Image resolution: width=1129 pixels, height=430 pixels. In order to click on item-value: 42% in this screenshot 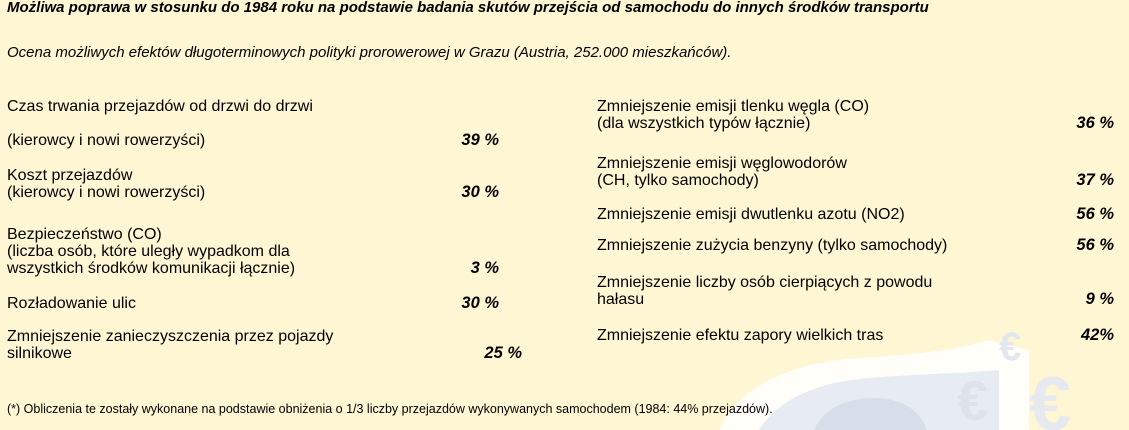, I will do `click(1097, 335)`.